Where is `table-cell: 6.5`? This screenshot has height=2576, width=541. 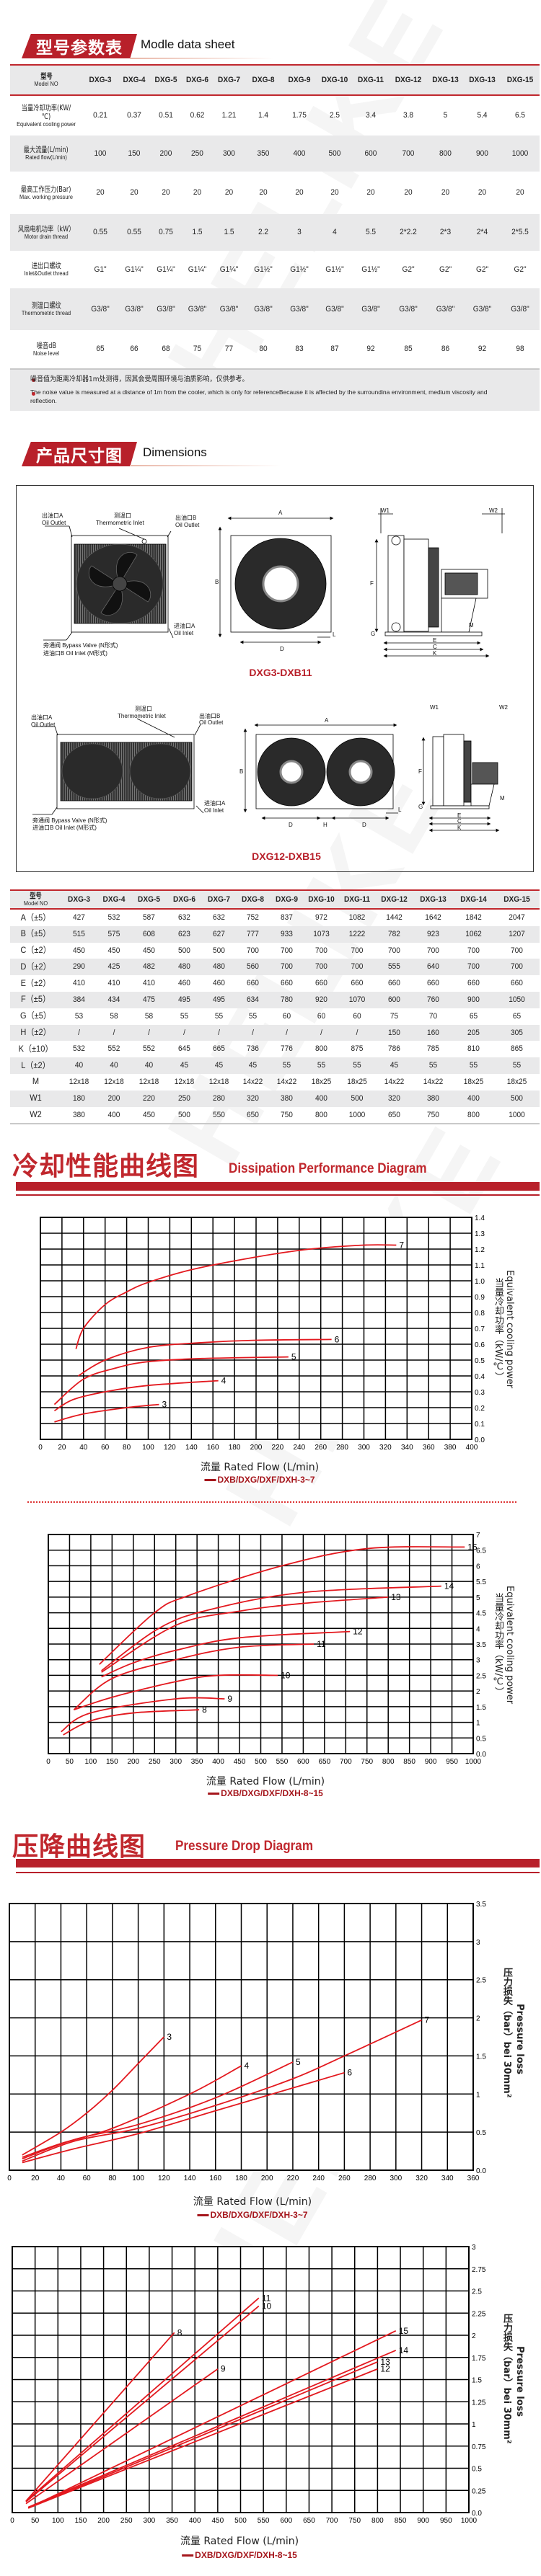
table-cell: 6.5 is located at coordinates (520, 115).